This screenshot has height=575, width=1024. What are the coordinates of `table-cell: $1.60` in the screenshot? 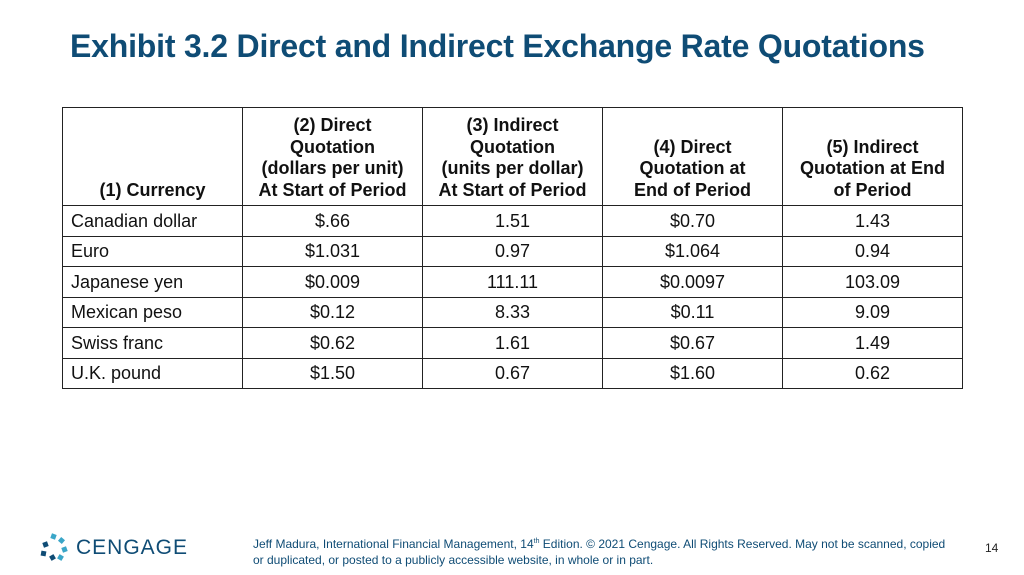 It's located at (692, 373).